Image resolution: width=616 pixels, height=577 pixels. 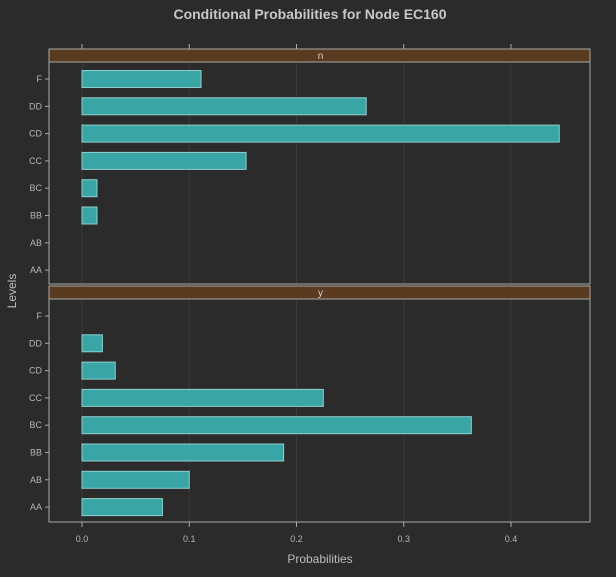 What do you see at coordinates (12, 291) in the screenshot?
I see `y-axis-title: Levels` at bounding box center [12, 291].